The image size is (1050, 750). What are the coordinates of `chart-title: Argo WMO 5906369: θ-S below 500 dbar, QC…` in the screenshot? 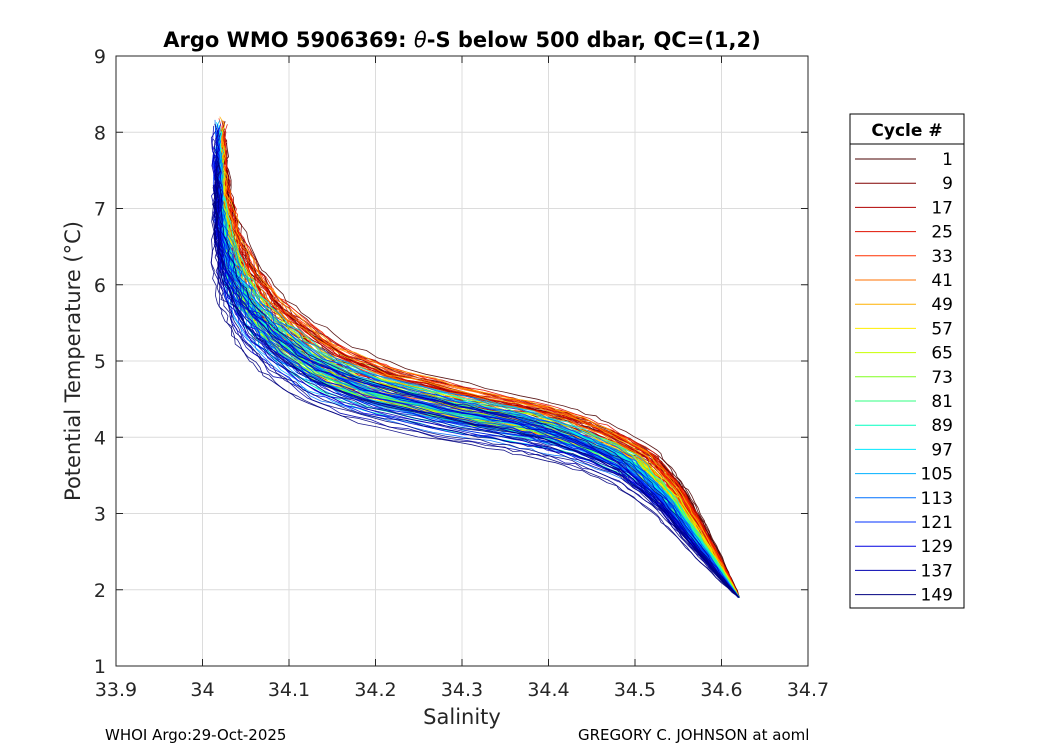 It's located at (461, 40).